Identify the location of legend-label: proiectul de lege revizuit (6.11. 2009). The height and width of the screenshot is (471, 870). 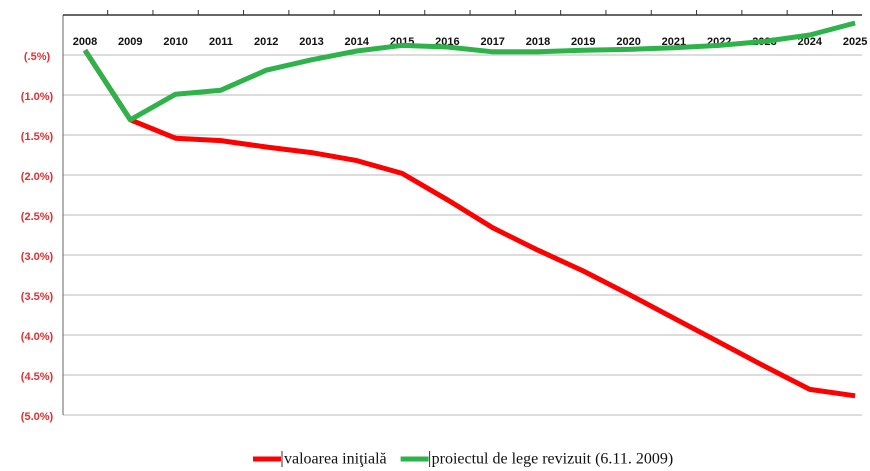
(553, 459).